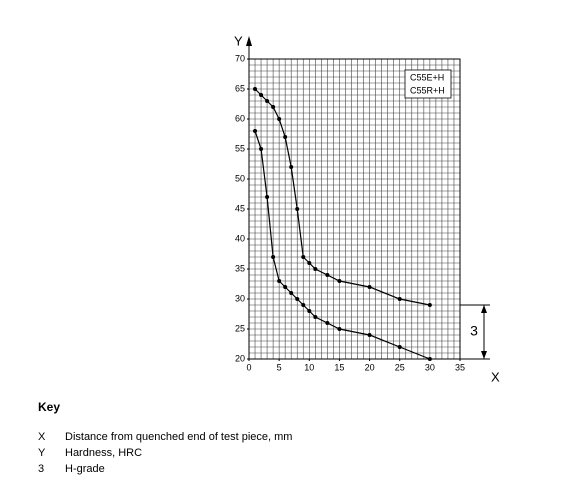  What do you see at coordinates (41, 469) in the screenshot?
I see `key-symbol: 3` at bounding box center [41, 469].